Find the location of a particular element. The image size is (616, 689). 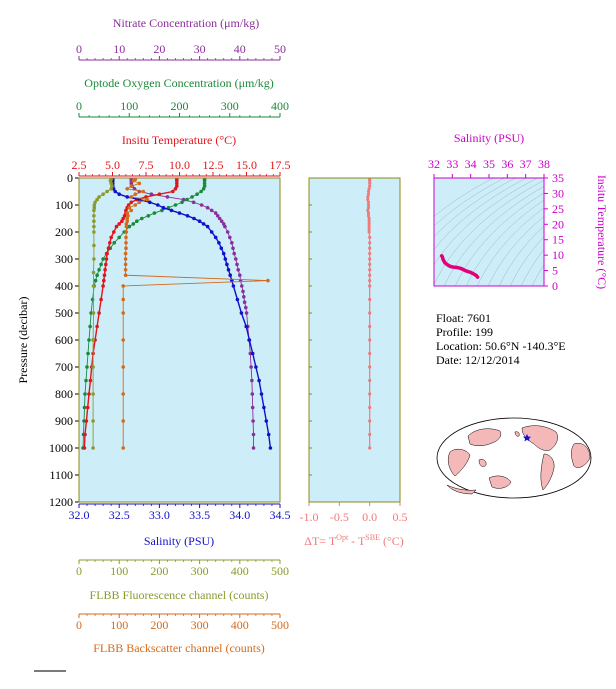

profile-number-text: Profile: 199 is located at coordinates (464, 332).